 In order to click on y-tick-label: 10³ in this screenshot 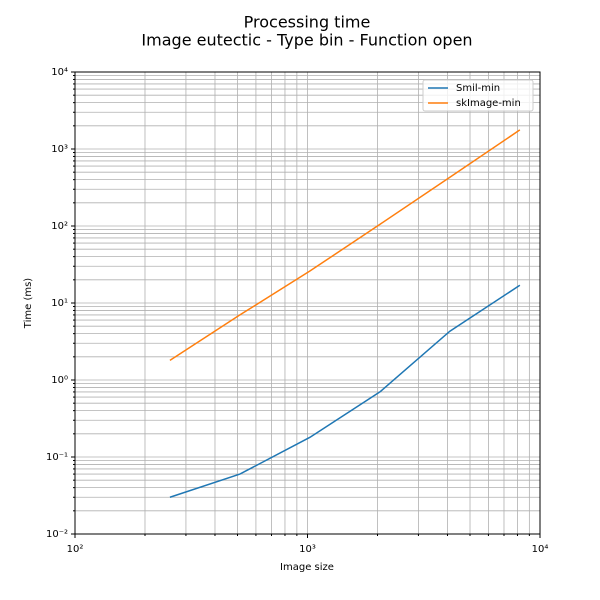, I will do `click(59, 149)`.